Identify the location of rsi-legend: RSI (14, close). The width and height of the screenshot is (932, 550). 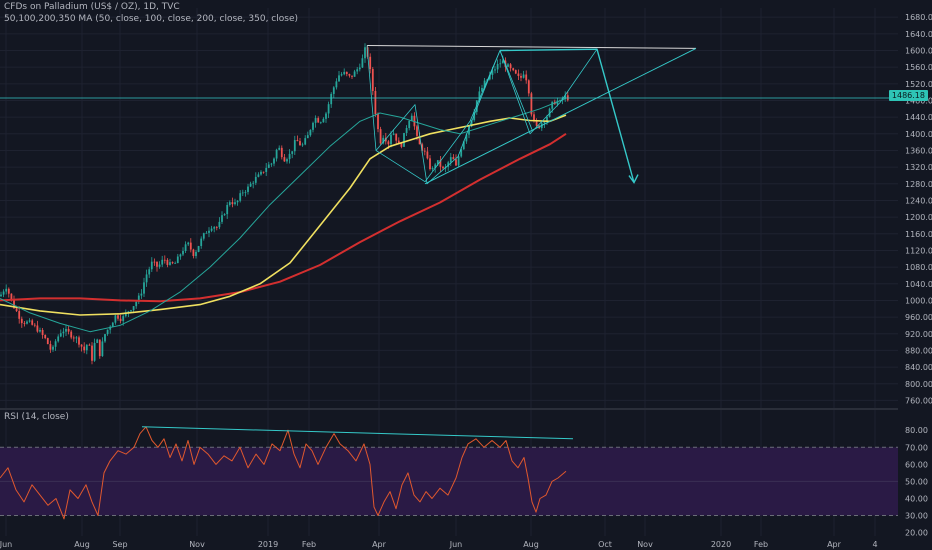
(36, 417).